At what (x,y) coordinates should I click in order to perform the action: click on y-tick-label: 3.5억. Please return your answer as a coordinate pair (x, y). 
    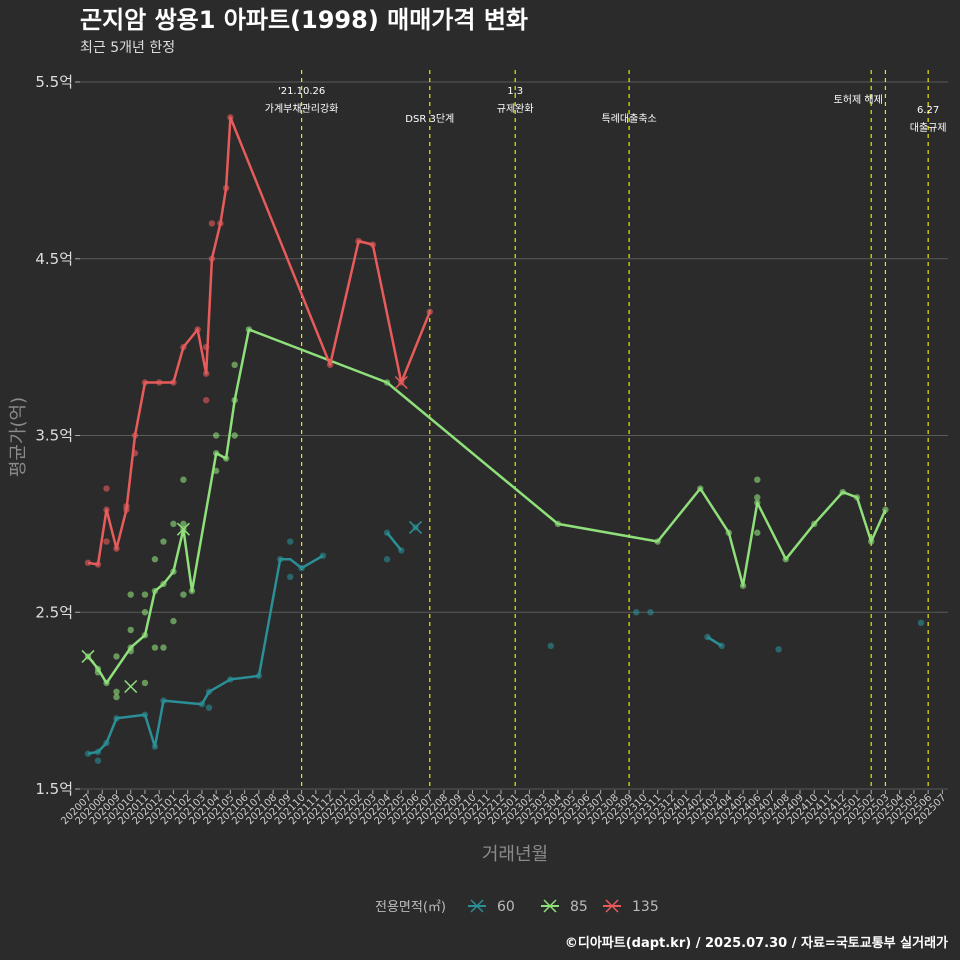
    Looking at the image, I should click on (54, 436).